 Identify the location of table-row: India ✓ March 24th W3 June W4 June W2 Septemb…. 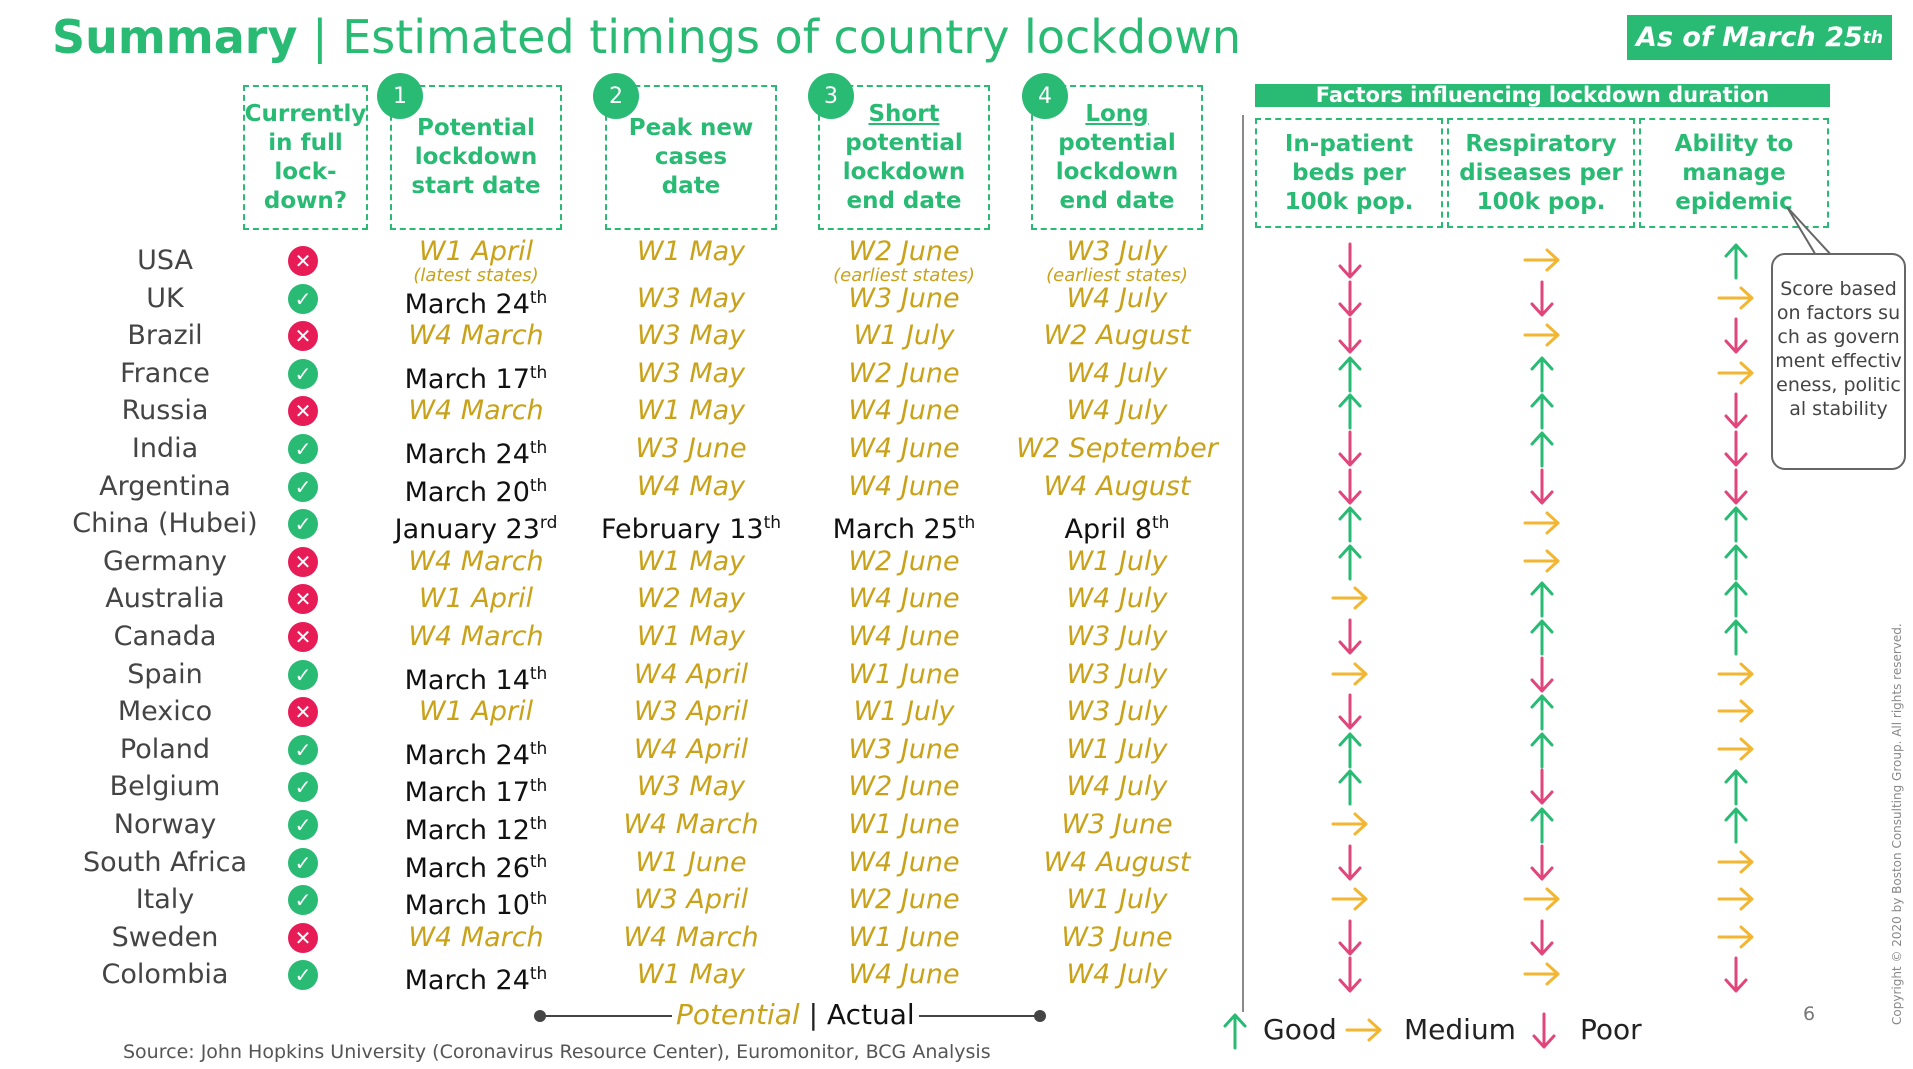
(956, 450).